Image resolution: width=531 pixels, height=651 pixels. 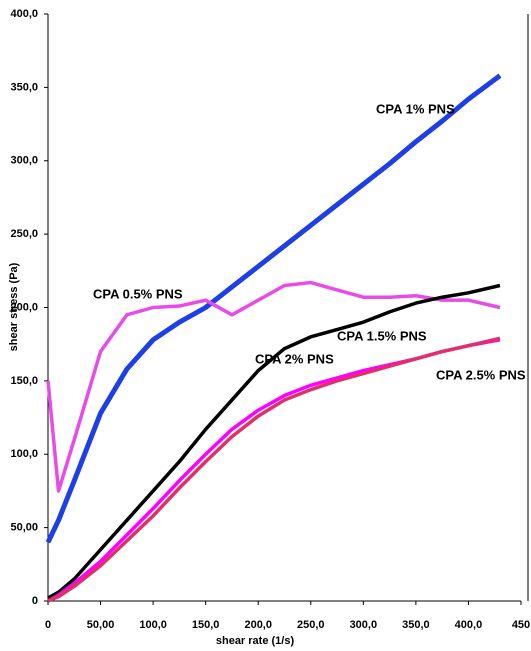 What do you see at coordinates (255, 641) in the screenshot?
I see `x-axis-label: shear rate (1/s)` at bounding box center [255, 641].